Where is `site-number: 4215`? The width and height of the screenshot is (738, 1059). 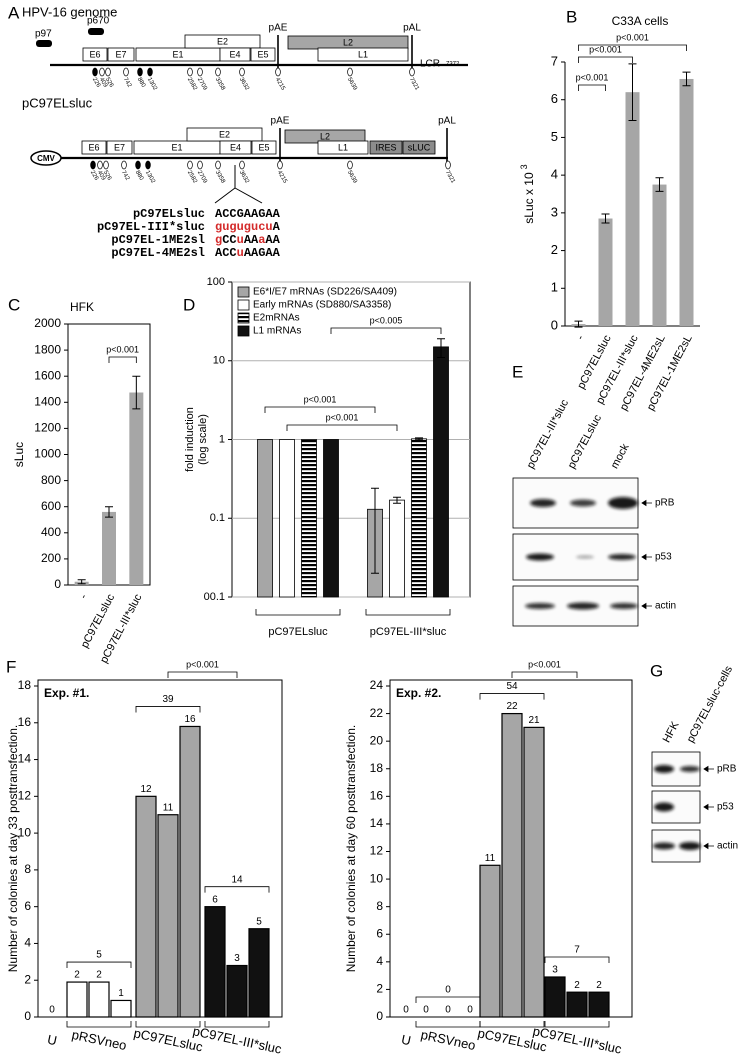
site-number: 4215 is located at coordinates (280, 84).